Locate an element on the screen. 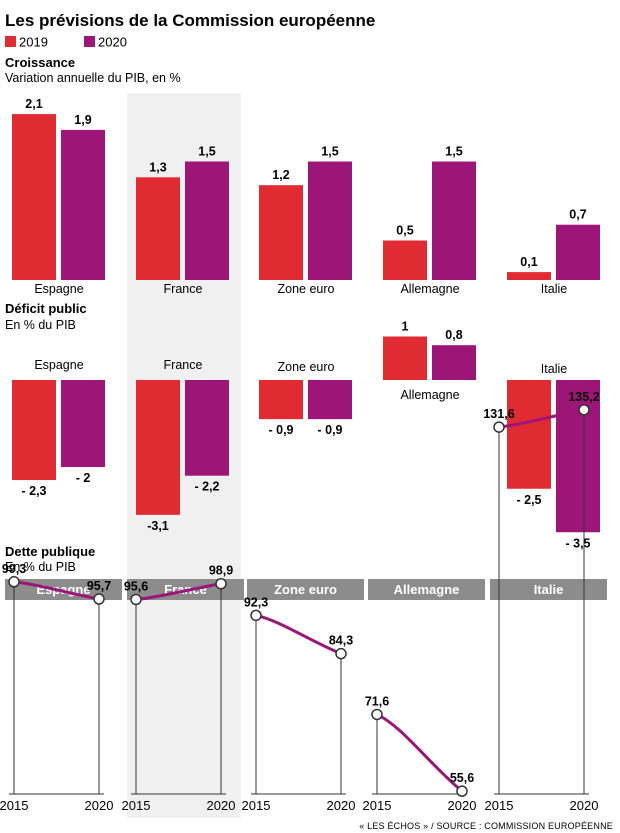 The image size is (620, 833). debt-point-france-2020 is located at coordinates (221, 583).